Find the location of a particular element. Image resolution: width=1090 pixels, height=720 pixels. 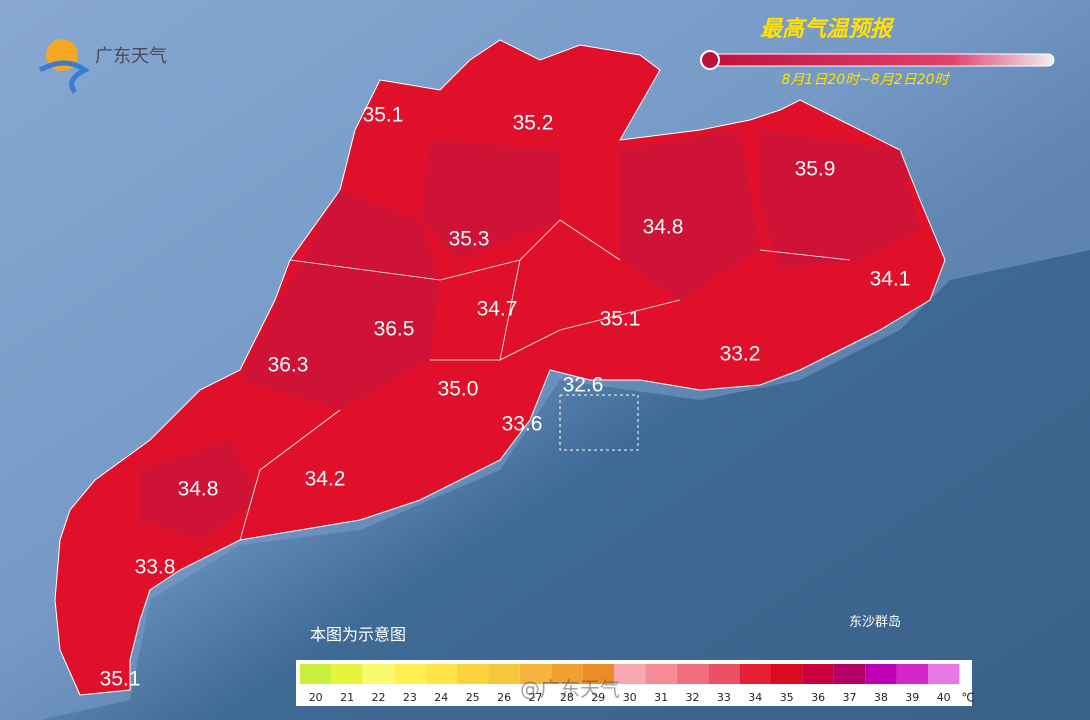

temp-label: 33.8 is located at coordinates (155, 567).